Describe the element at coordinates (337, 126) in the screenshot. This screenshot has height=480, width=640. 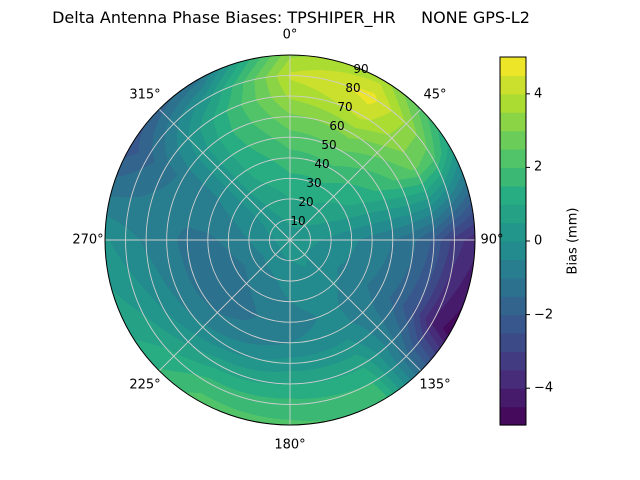
I see `radial-tick-60: 60` at that location.